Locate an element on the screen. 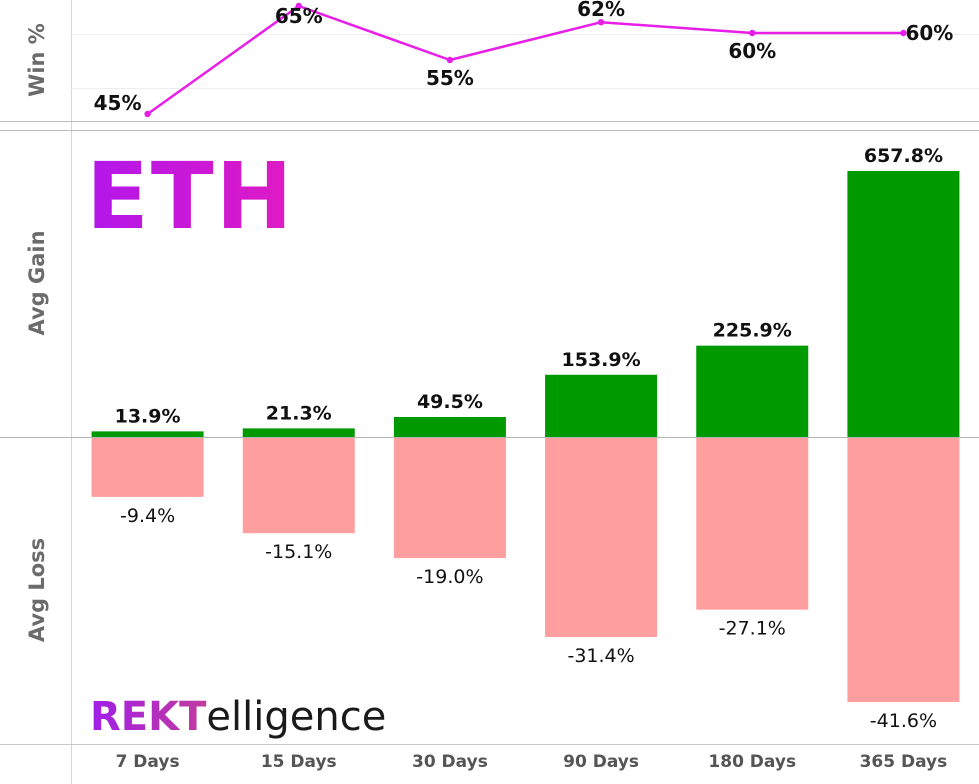 The width and height of the screenshot is (979, 784). gain-value-label: 225.9% is located at coordinates (752, 331).